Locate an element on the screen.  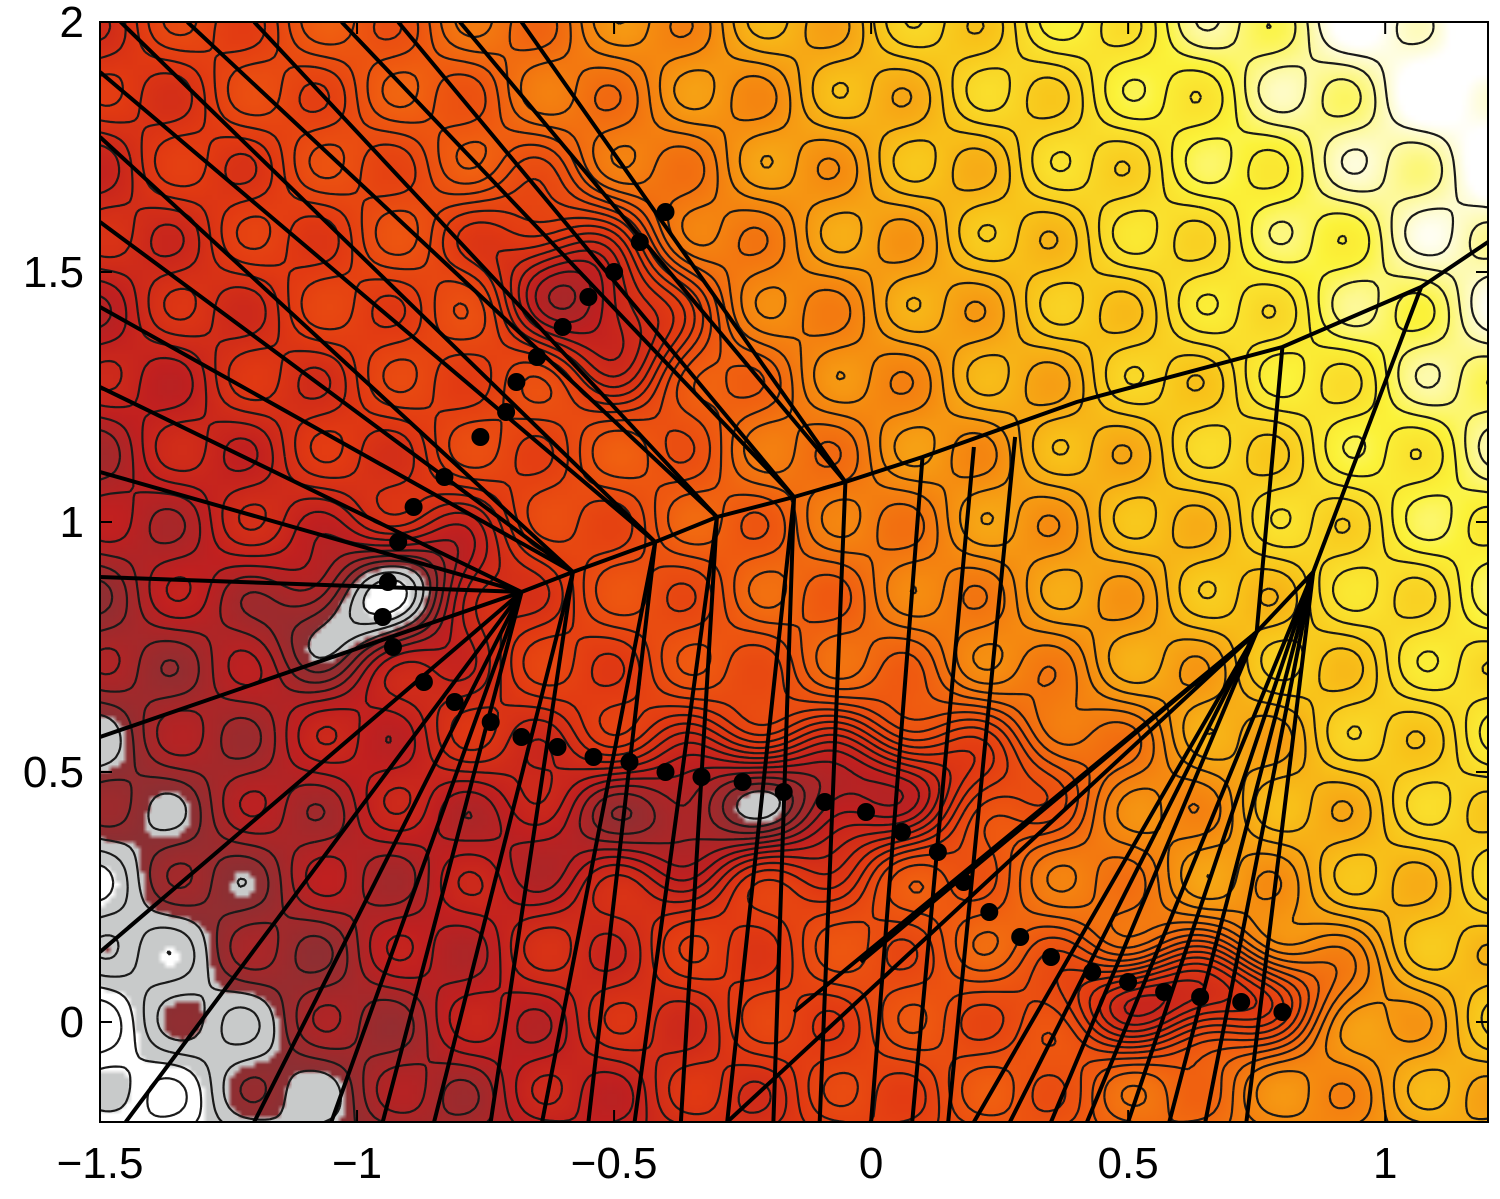
x-tick-label: −1.5 is located at coordinates (100, 1163).